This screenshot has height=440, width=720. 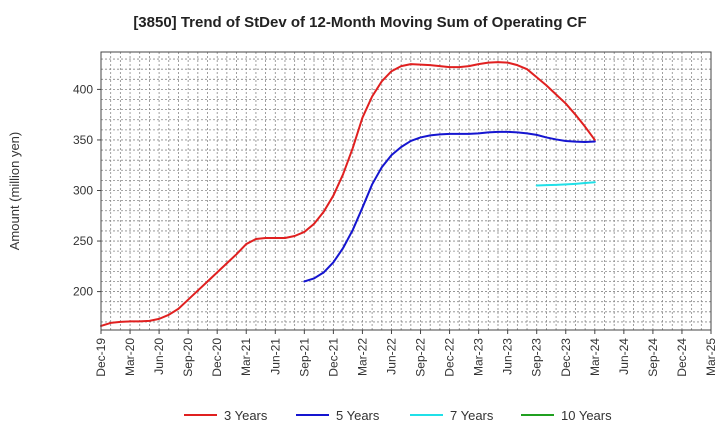 What do you see at coordinates (217, 357) in the screenshot?
I see `x-tick-label: Dec-20` at bounding box center [217, 357].